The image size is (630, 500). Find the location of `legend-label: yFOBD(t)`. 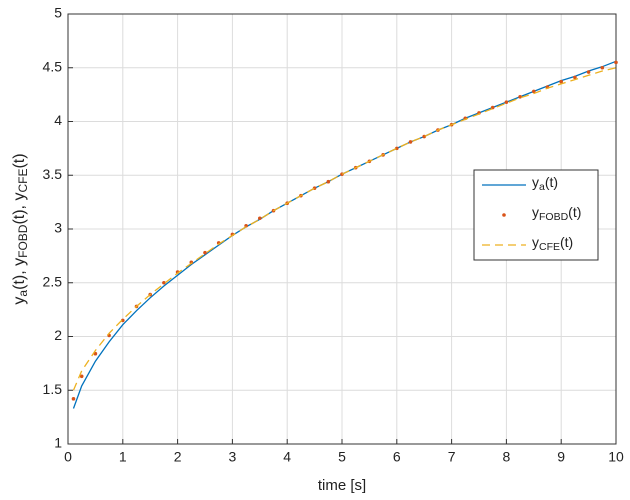

legend-label: yFOBD(t) is located at coordinates (556, 213).